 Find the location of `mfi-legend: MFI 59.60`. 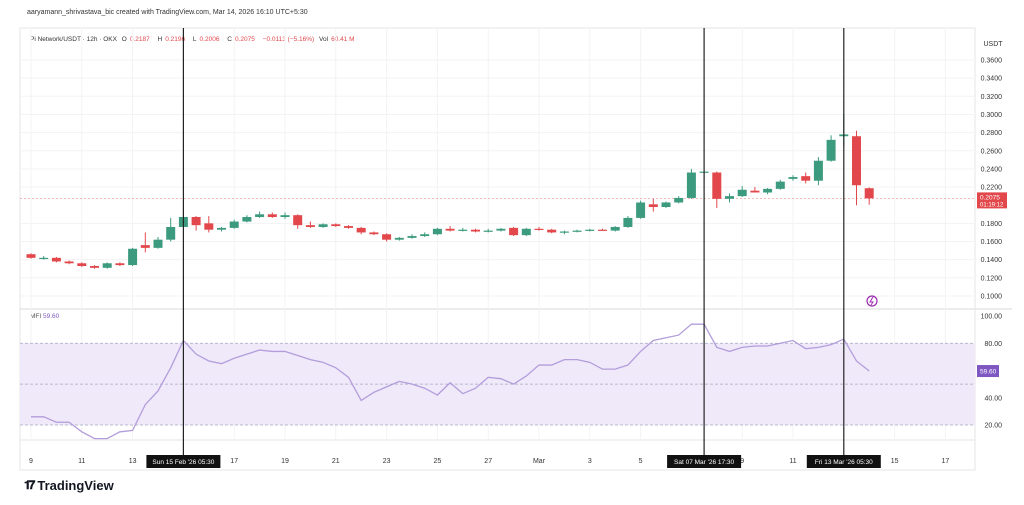

mfi-legend: MFI 59.60 is located at coordinates (44, 316).